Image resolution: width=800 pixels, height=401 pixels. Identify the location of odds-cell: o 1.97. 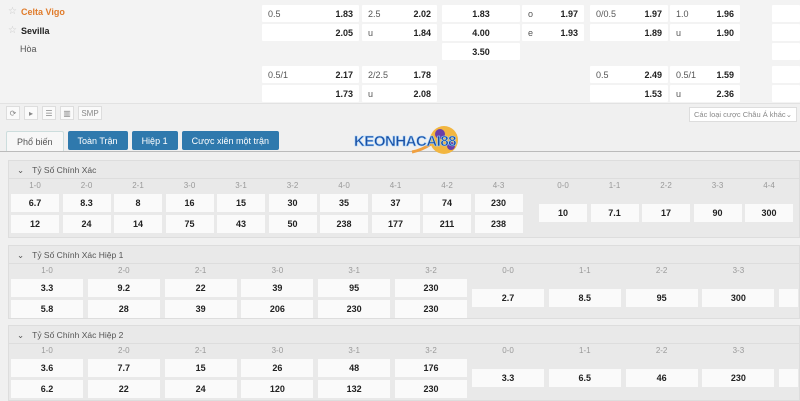
(553, 13).